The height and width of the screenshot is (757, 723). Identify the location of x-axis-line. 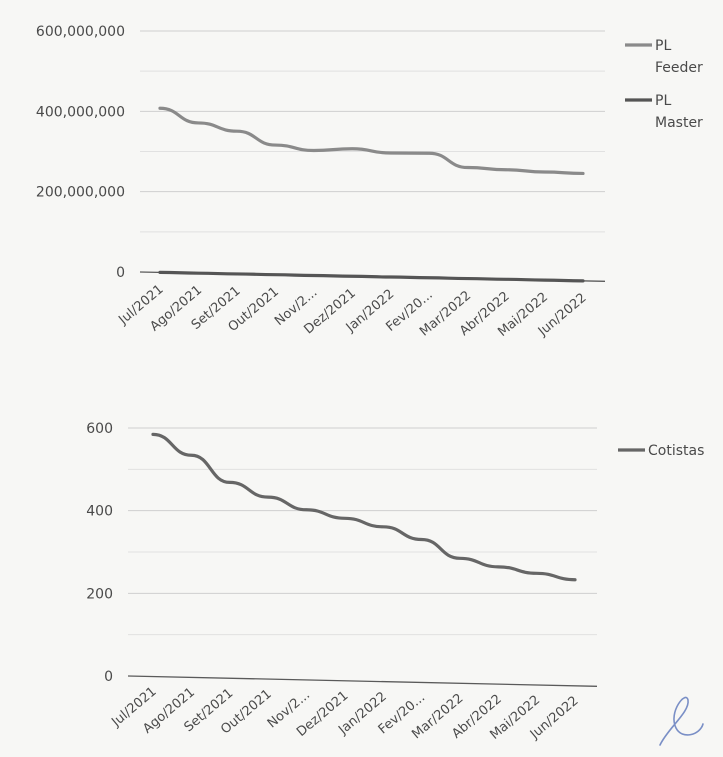
(362, 681).